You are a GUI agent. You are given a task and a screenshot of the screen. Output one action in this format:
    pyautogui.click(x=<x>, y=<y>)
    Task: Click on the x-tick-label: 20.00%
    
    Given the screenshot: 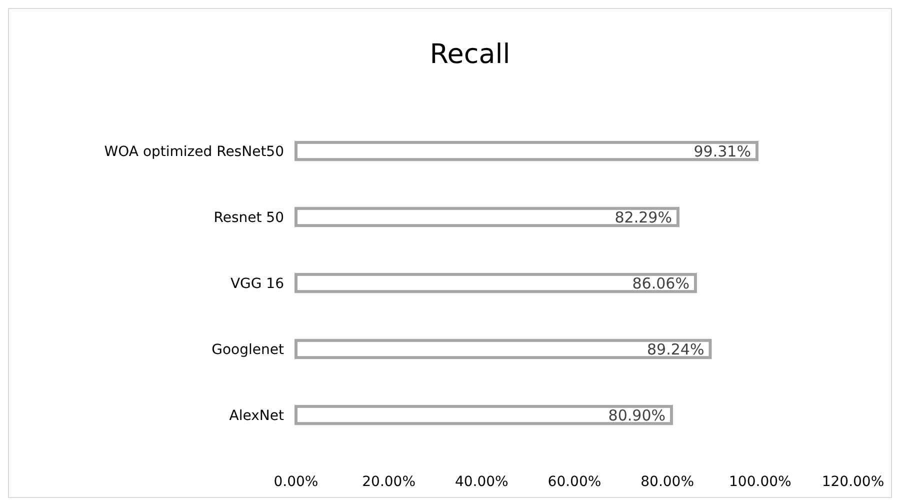 What is the action you would take?
    pyautogui.click(x=389, y=482)
    